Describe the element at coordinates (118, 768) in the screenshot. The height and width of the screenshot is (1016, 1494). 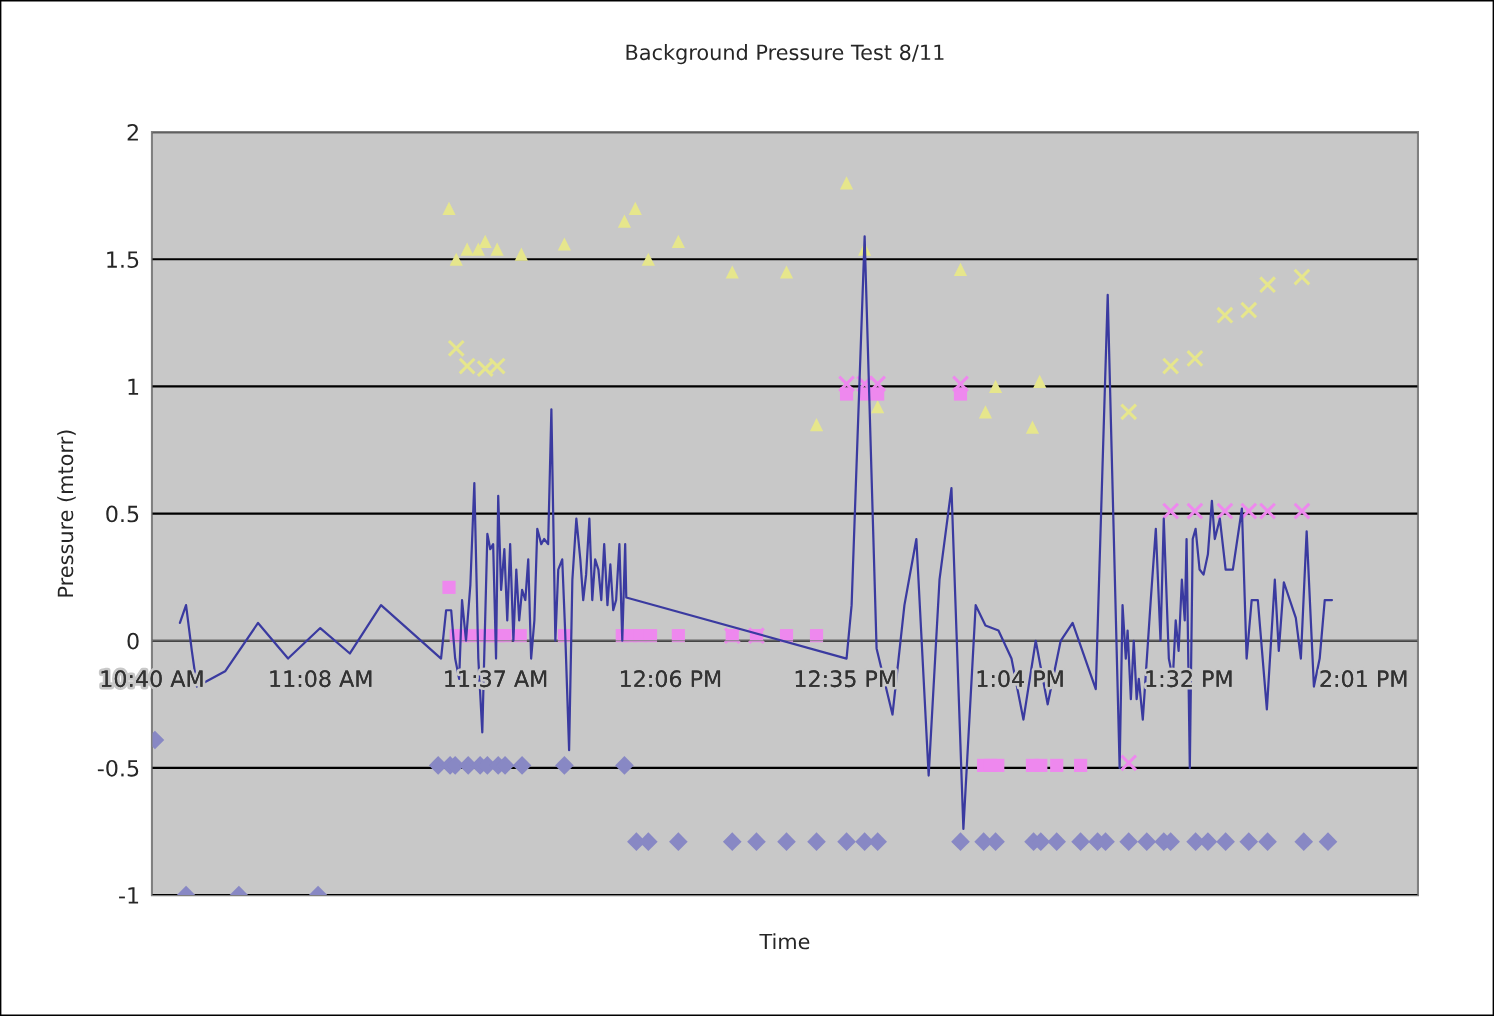
I see `y-tick-label: -0.5` at that location.